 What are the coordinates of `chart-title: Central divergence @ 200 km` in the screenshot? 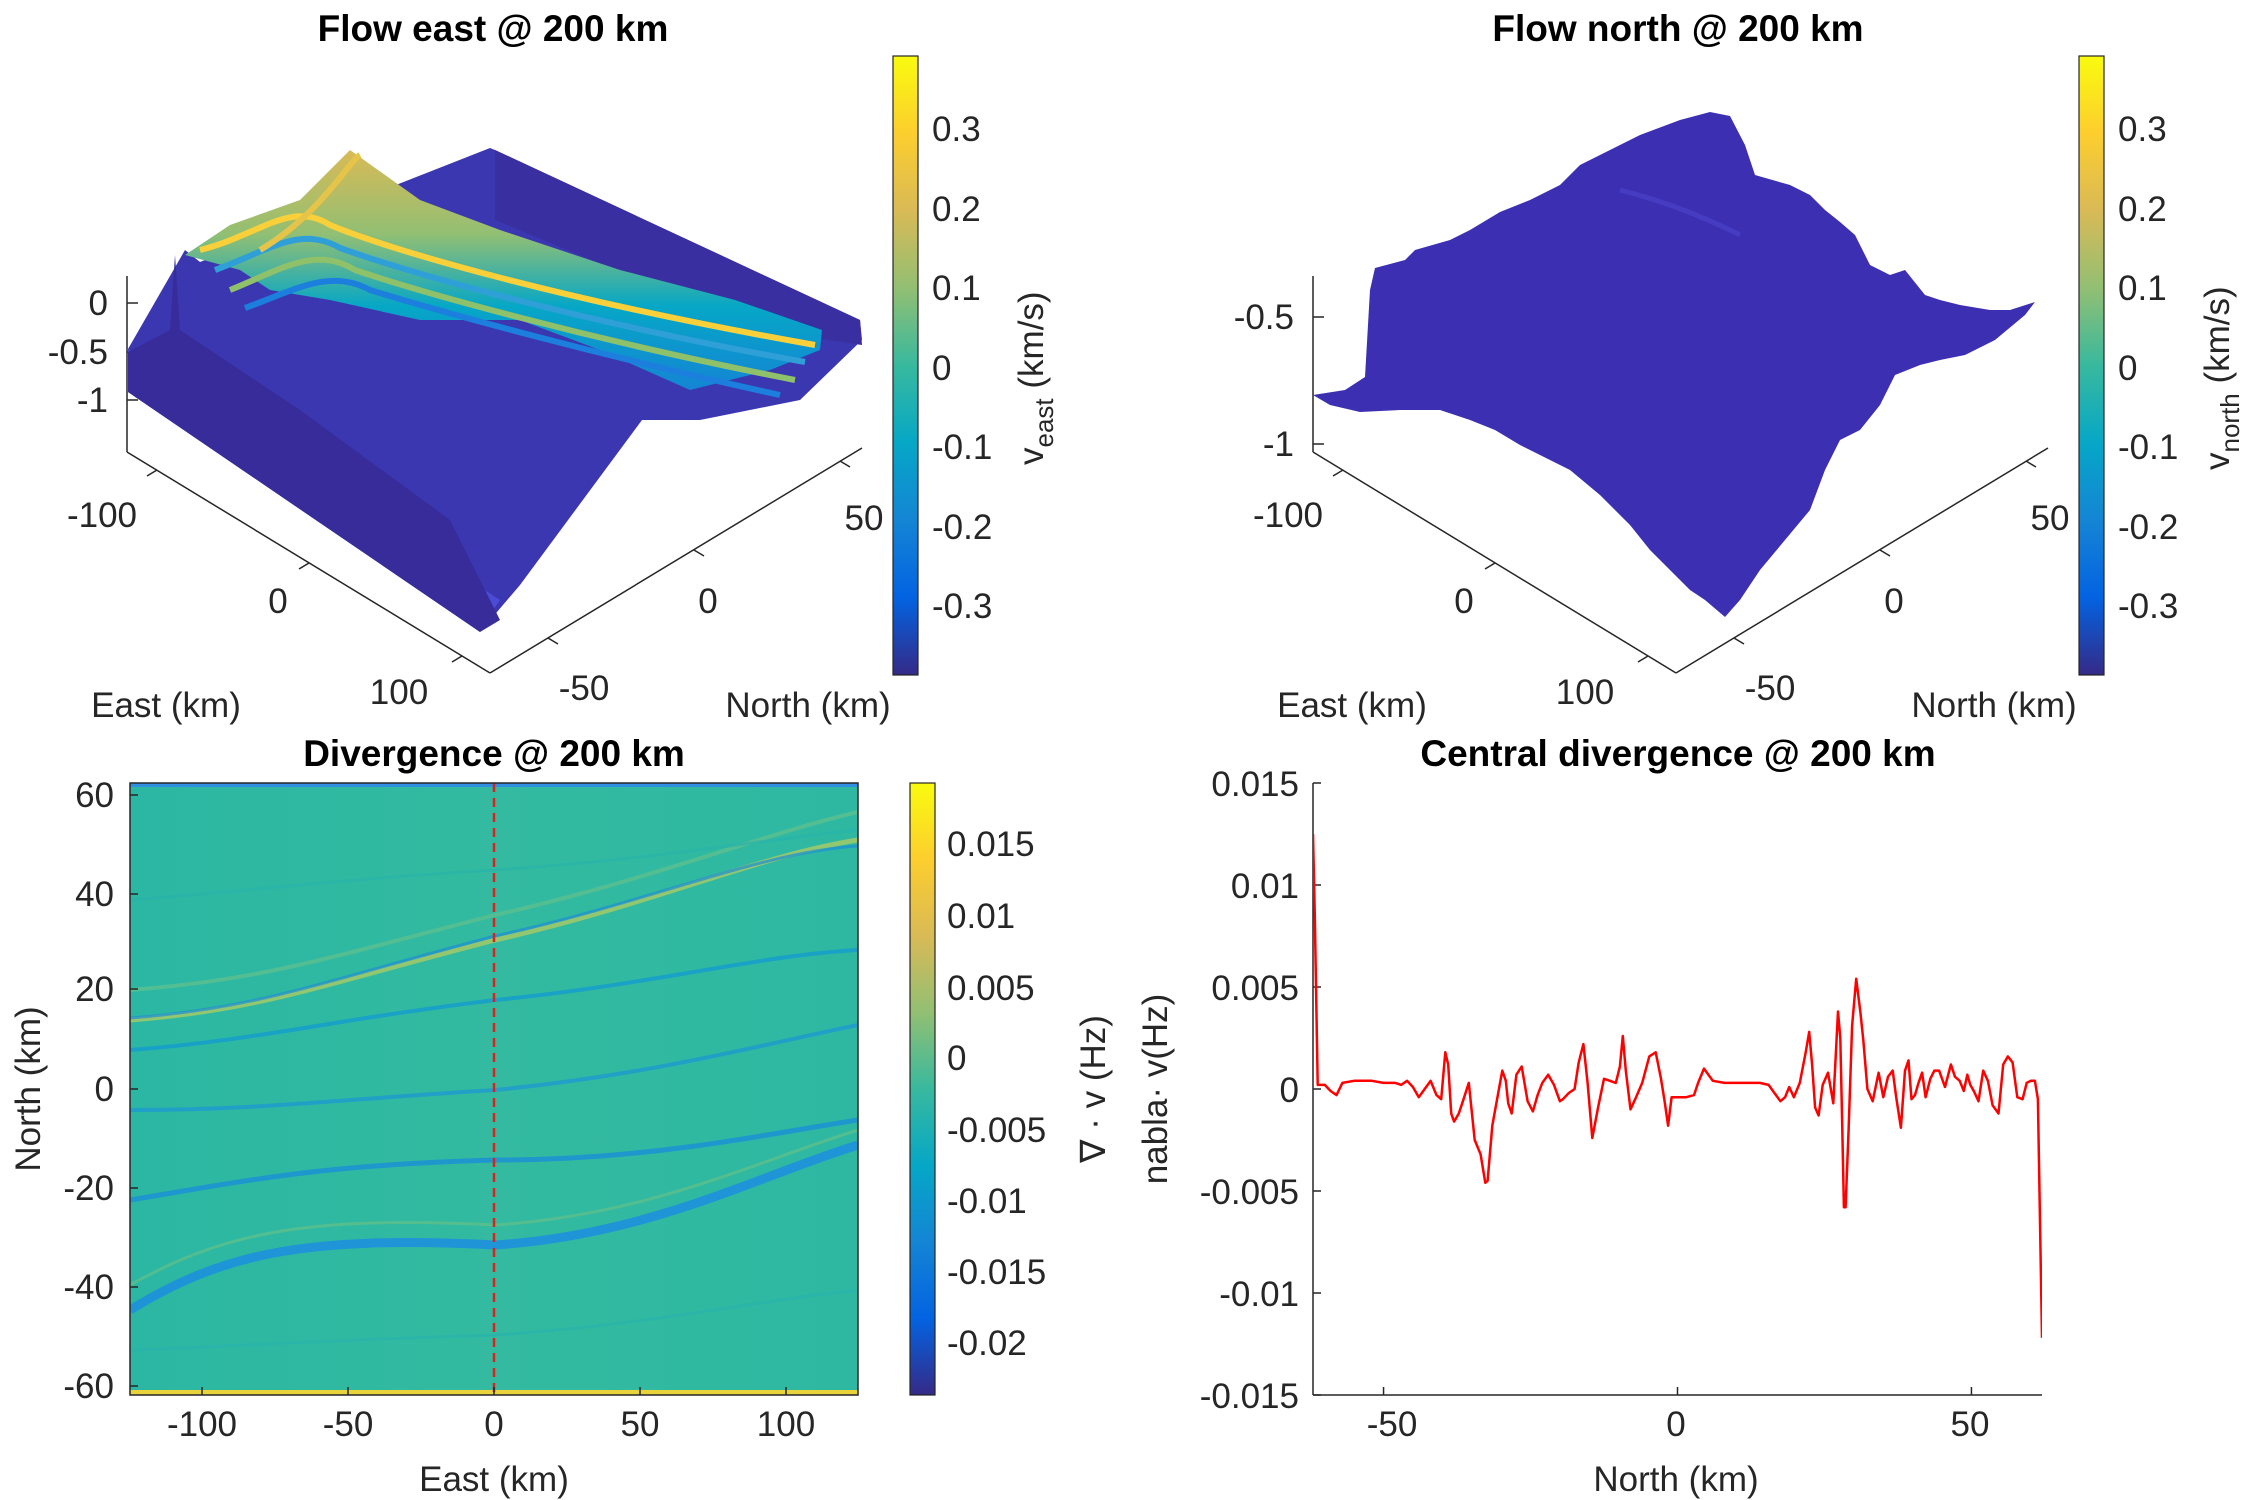 It's located at (1677, 753).